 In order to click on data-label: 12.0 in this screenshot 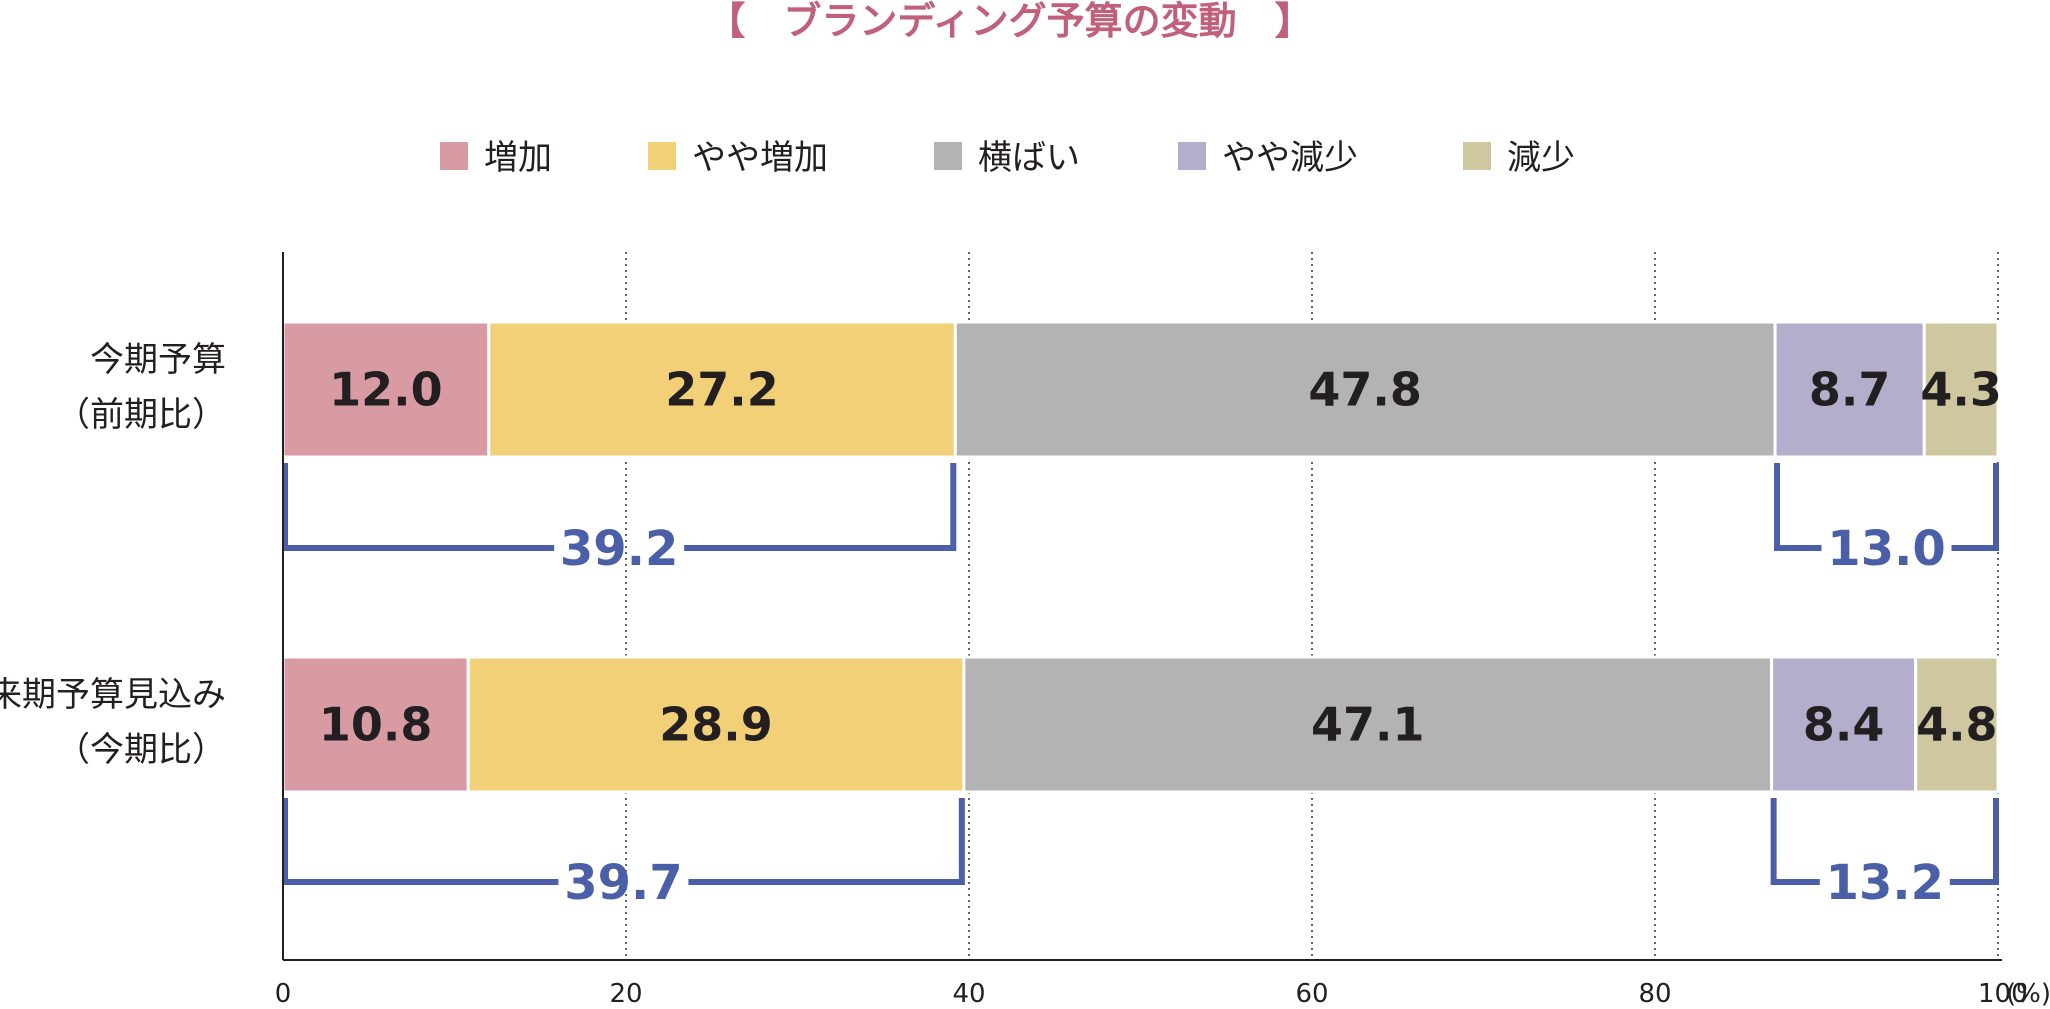, I will do `click(386, 390)`.